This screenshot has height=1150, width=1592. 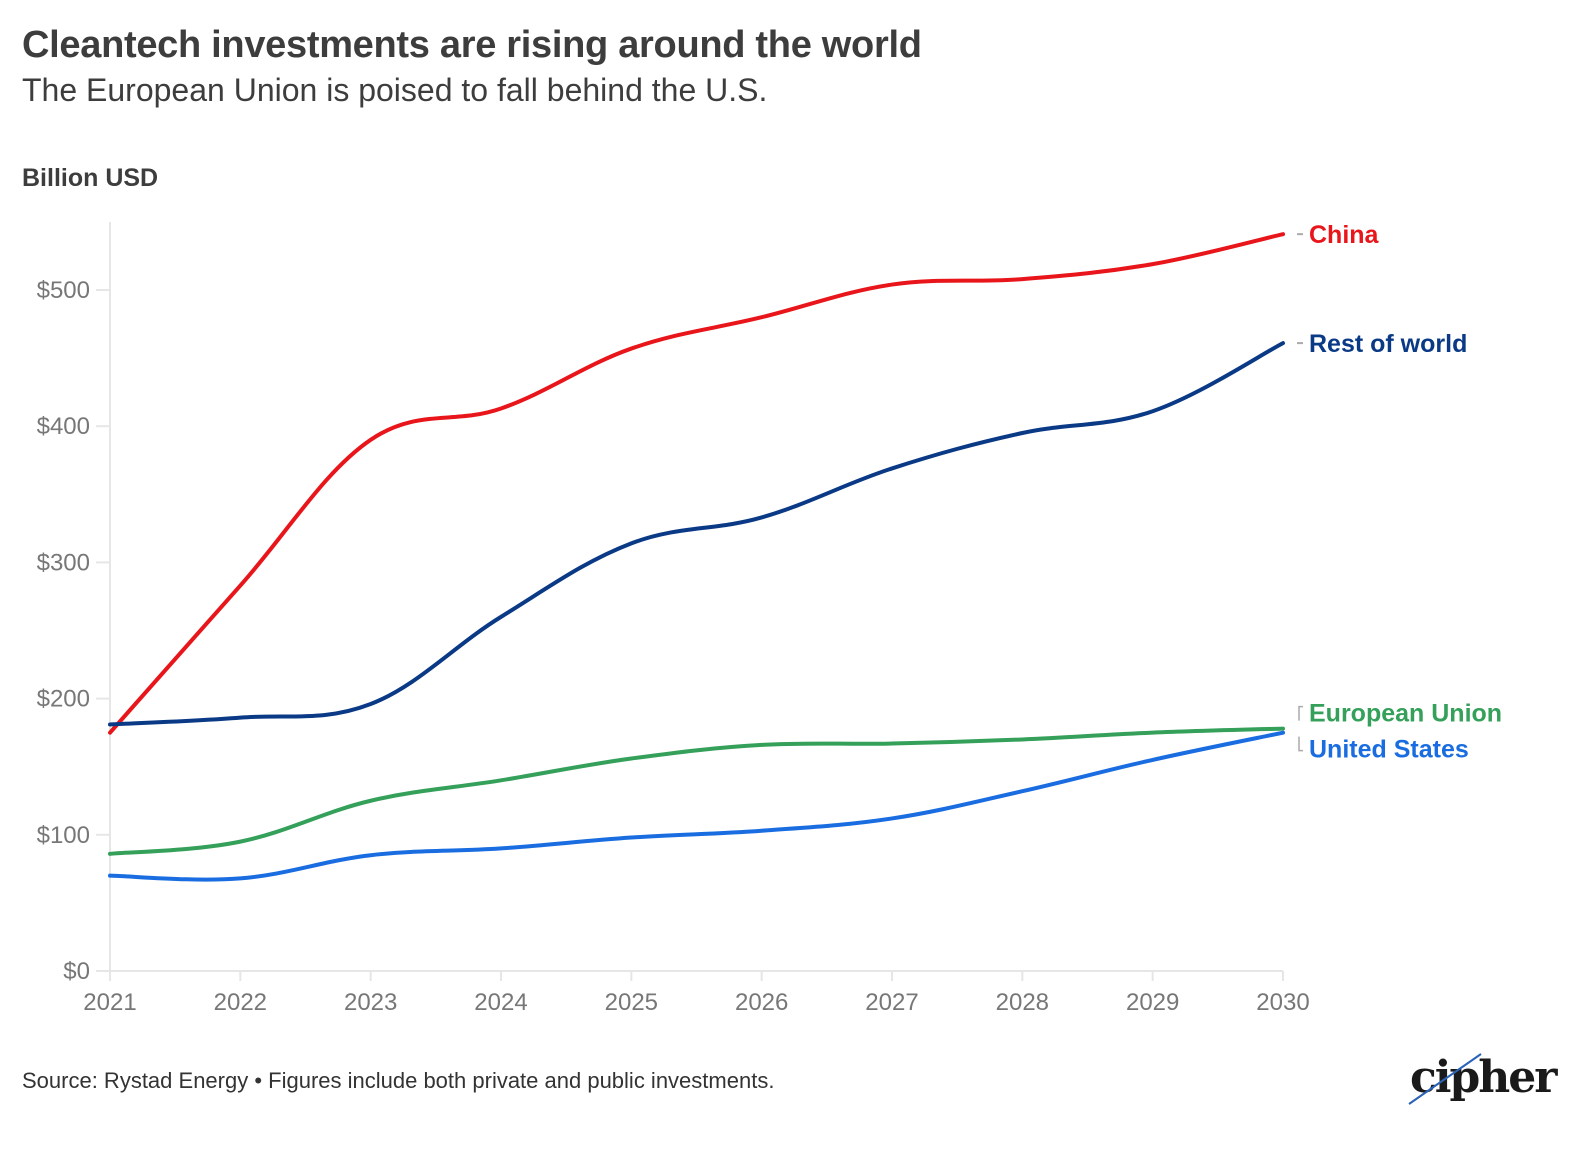 What do you see at coordinates (696, 791) in the screenshot?
I see `series-line-european-union` at bounding box center [696, 791].